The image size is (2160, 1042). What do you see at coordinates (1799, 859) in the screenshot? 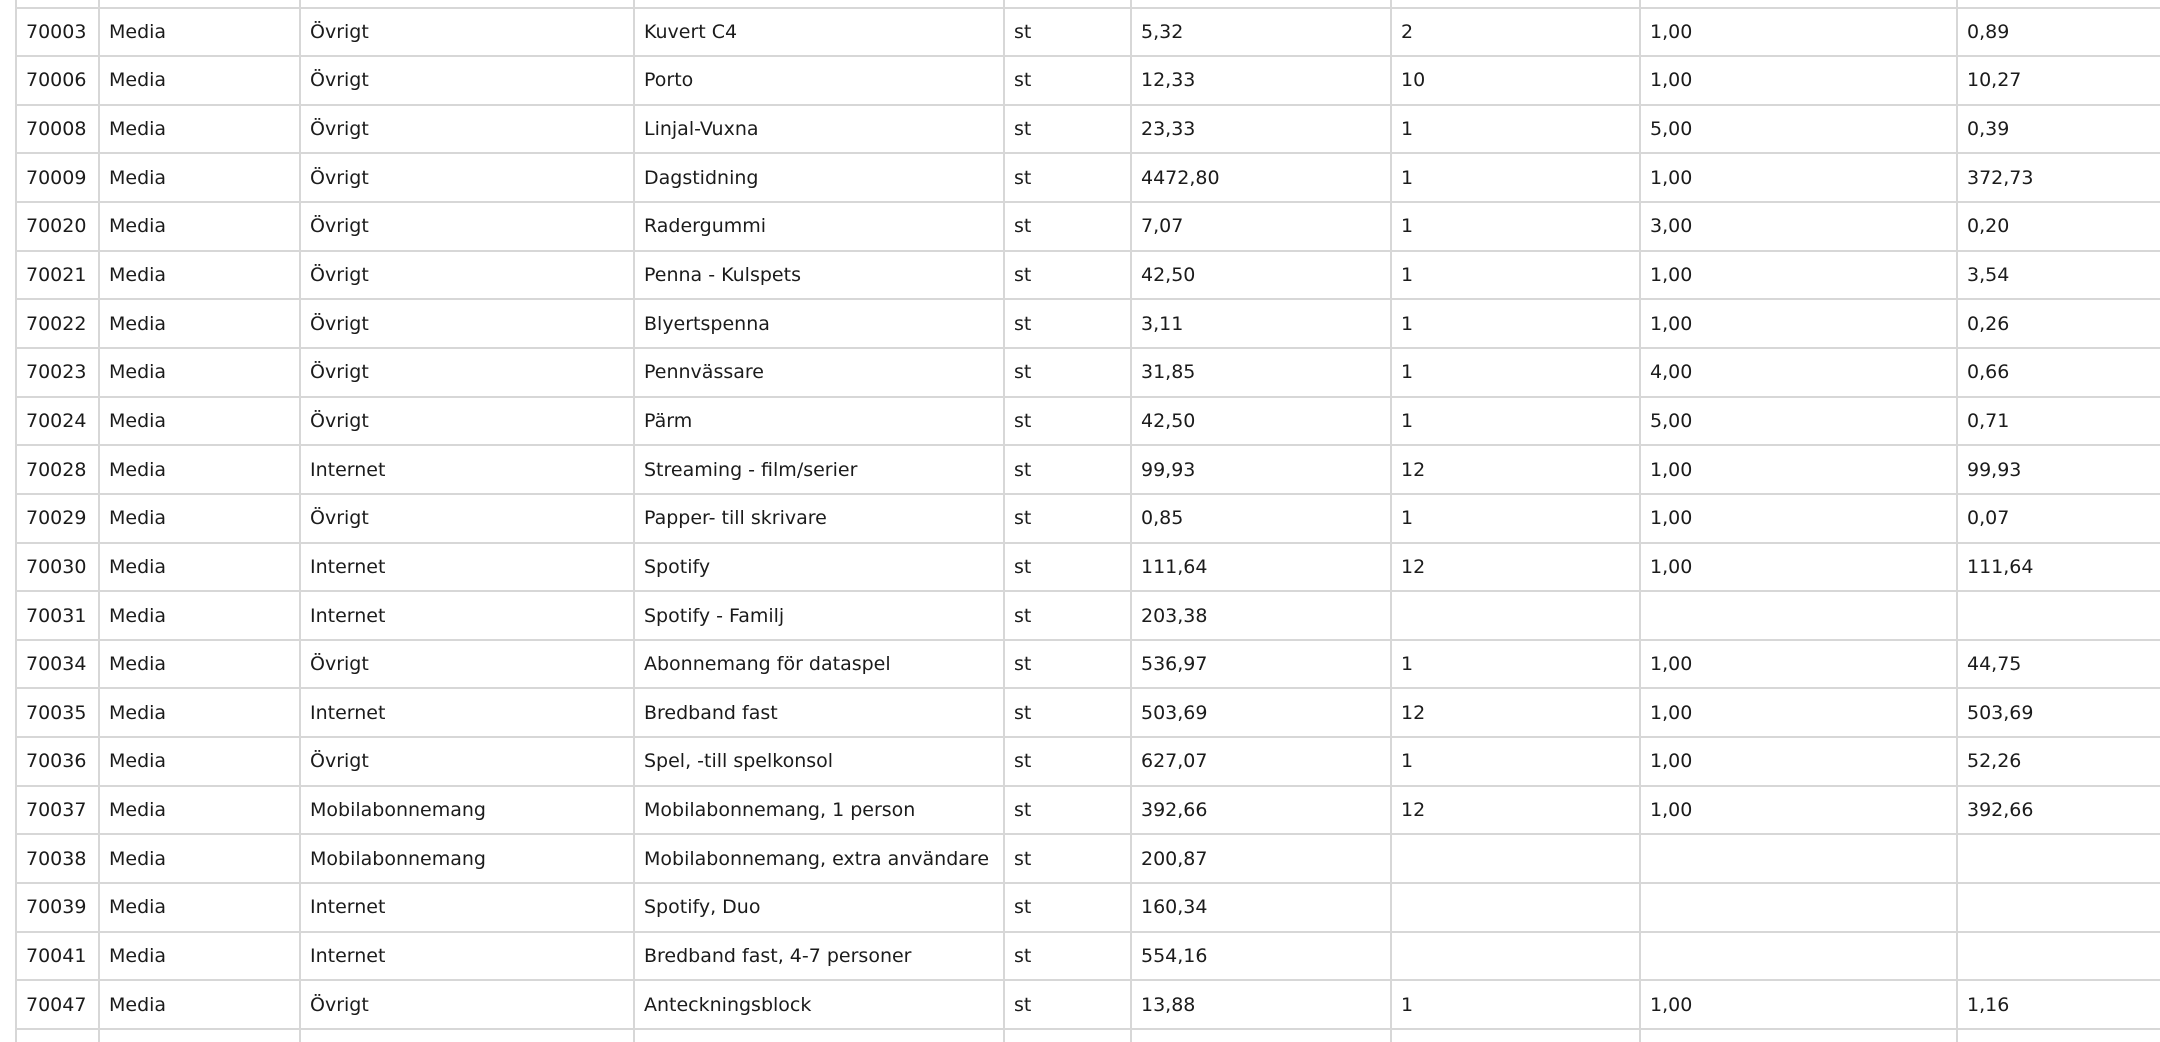
I see `cell-factor` at bounding box center [1799, 859].